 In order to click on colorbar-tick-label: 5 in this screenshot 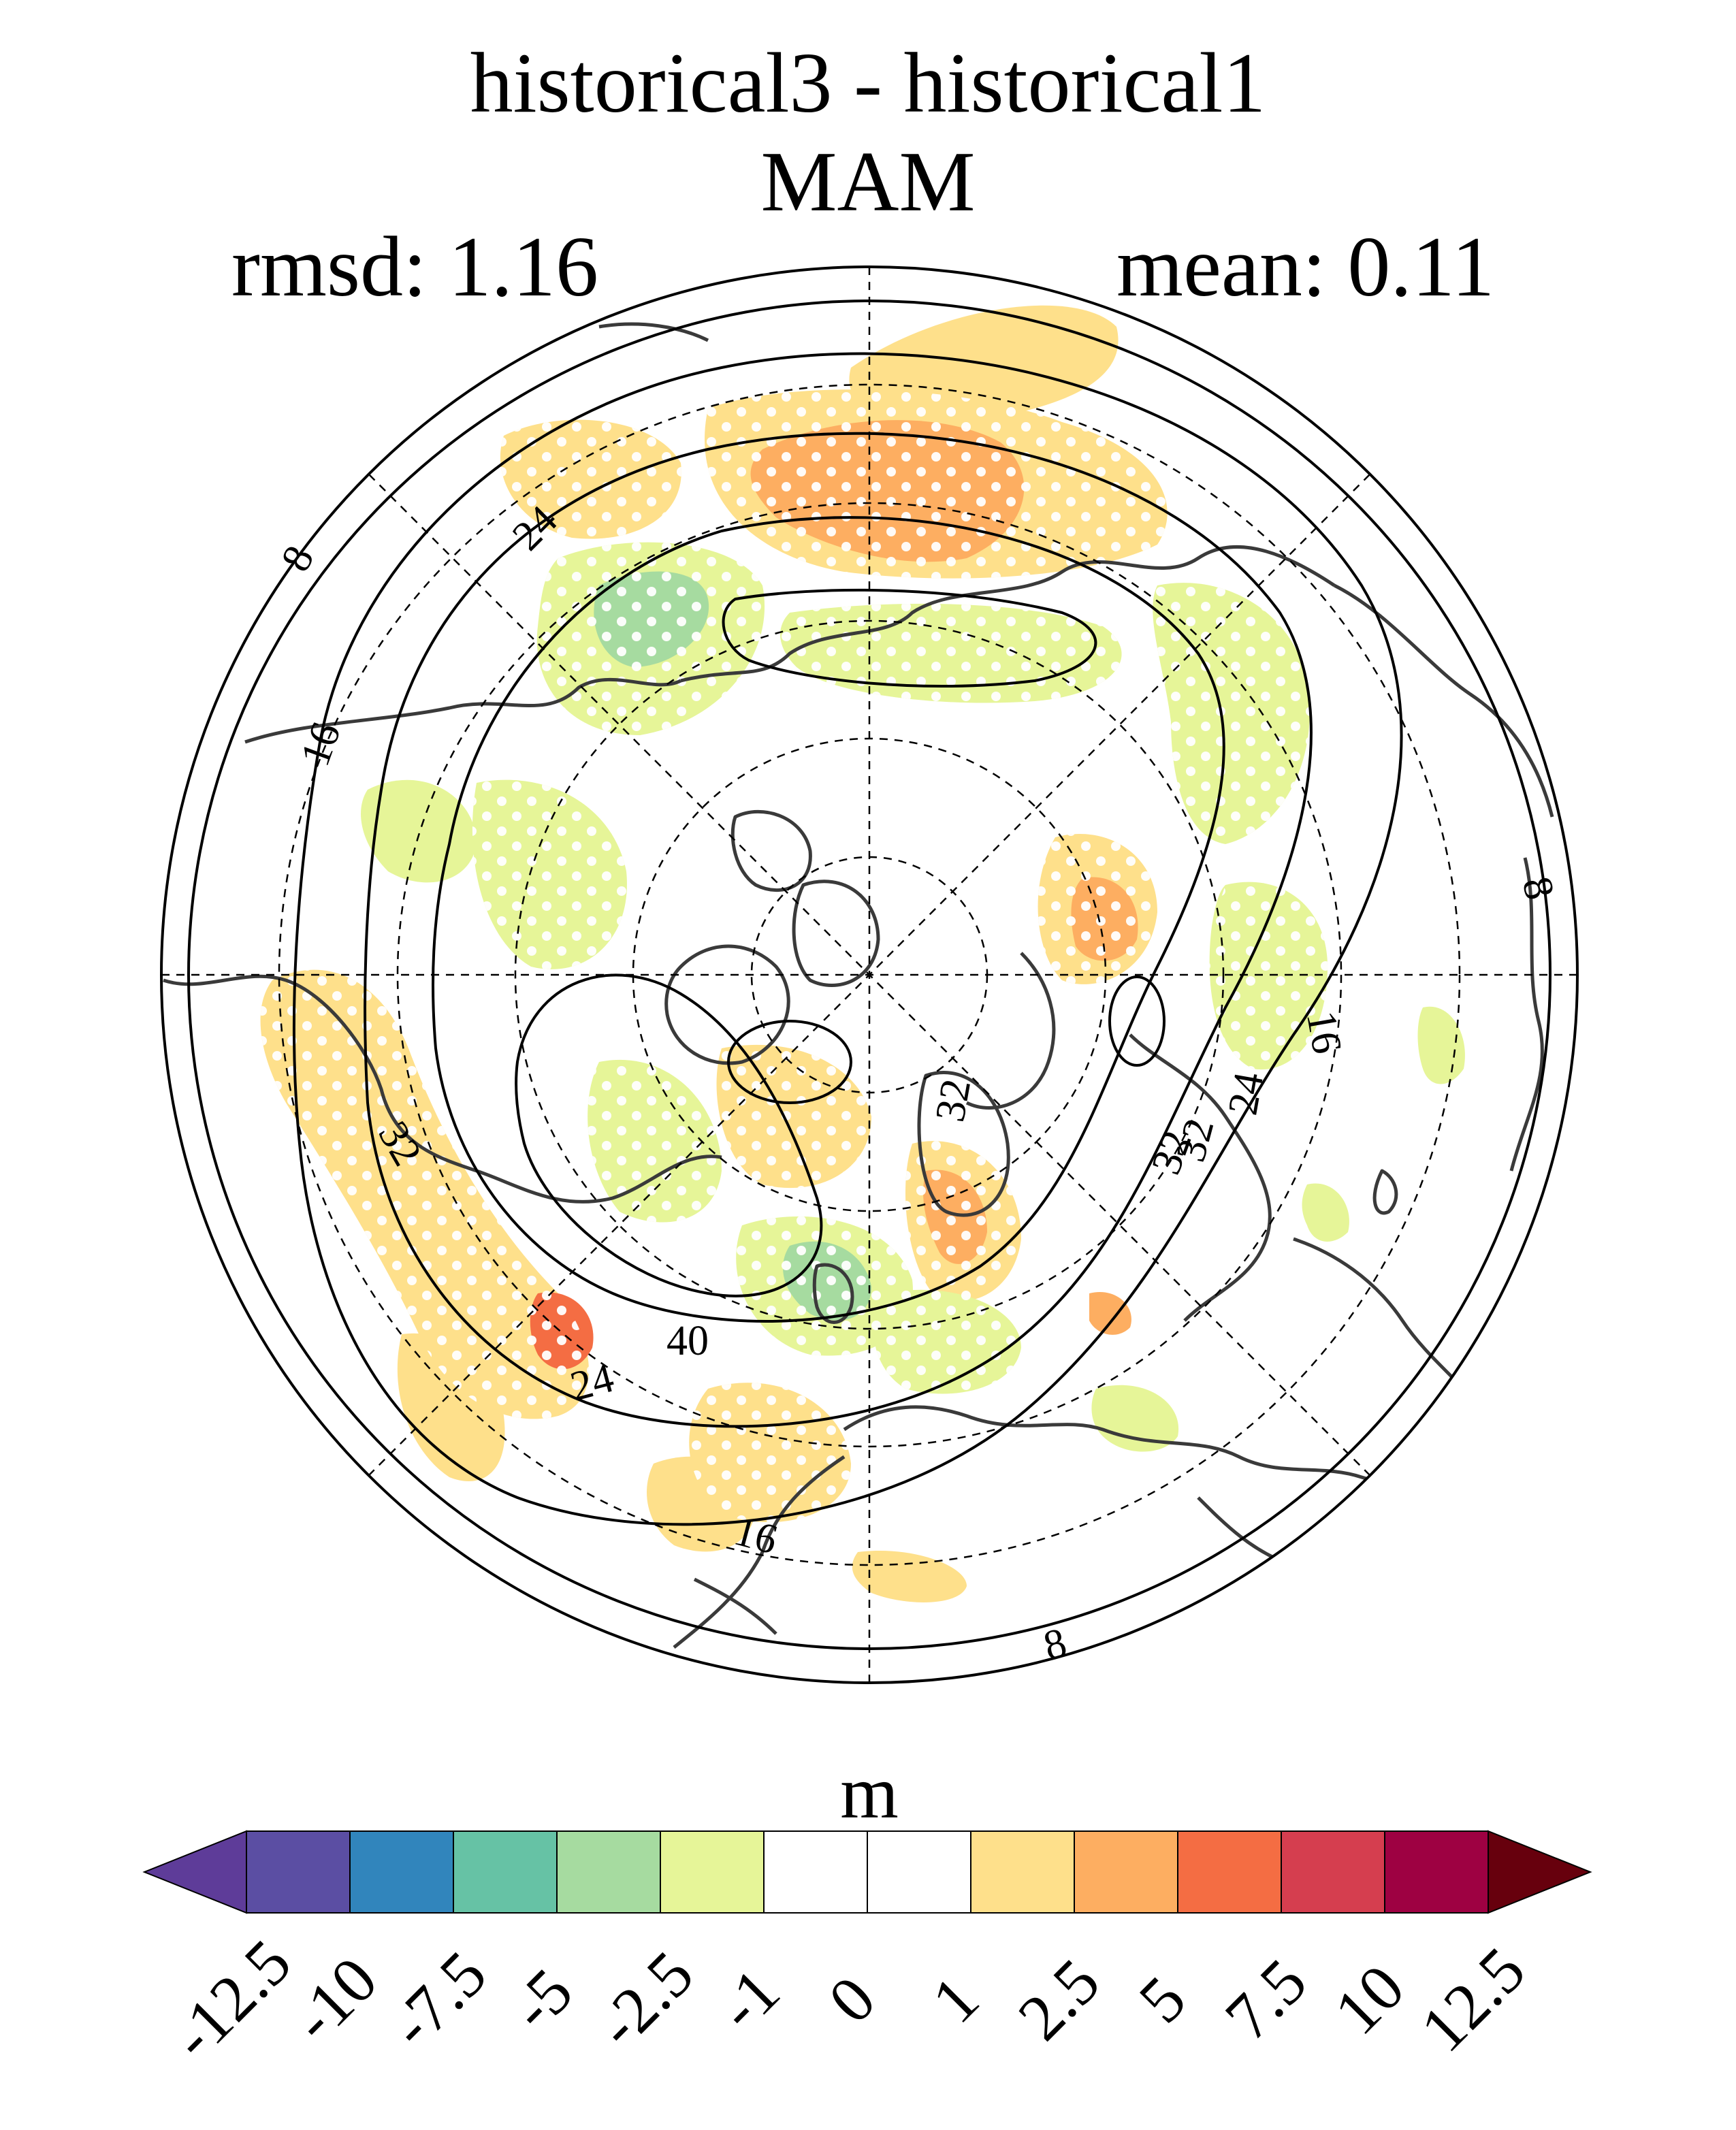, I will do `click(1162, 1999)`.